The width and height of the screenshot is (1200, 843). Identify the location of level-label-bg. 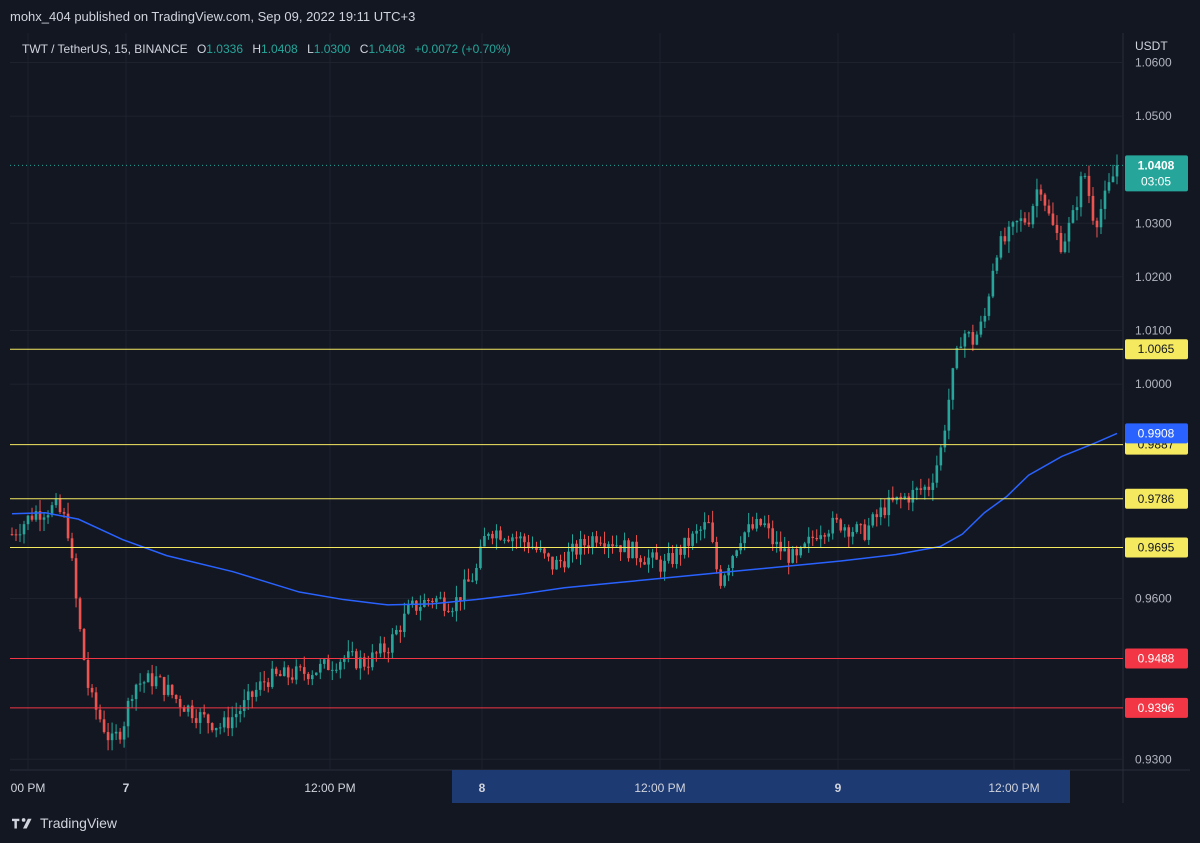
(1156, 707).